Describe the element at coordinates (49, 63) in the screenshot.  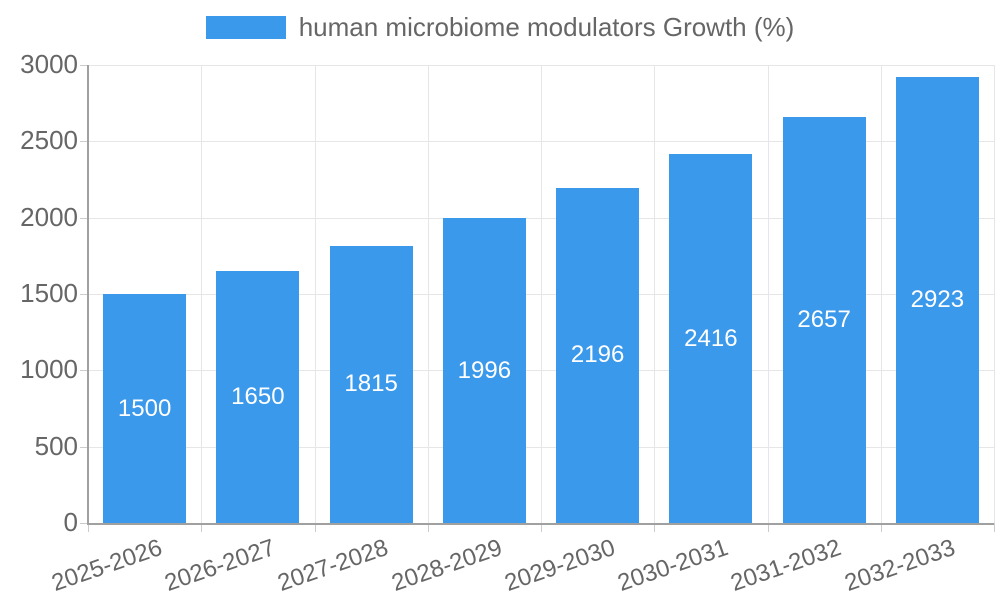
I see `y-tick-label: 3000` at that location.